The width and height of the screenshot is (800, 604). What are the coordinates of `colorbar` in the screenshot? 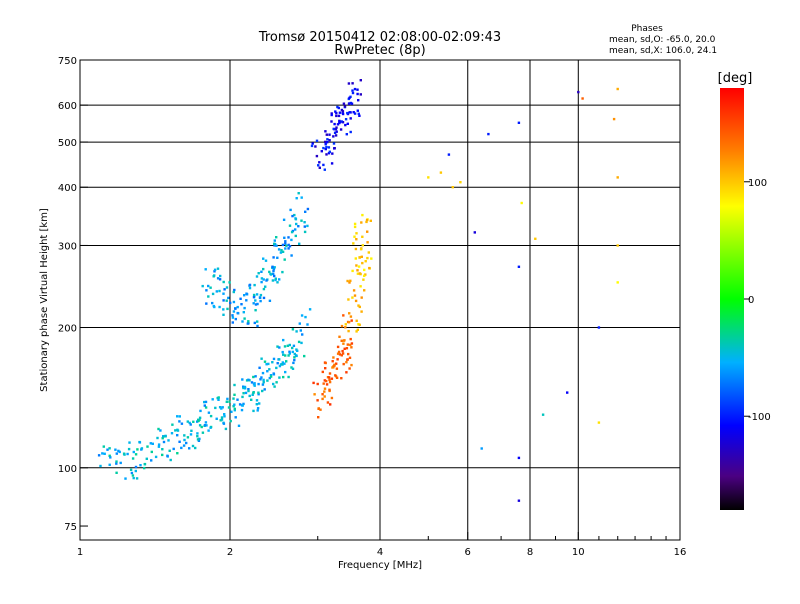 It's located at (732, 299).